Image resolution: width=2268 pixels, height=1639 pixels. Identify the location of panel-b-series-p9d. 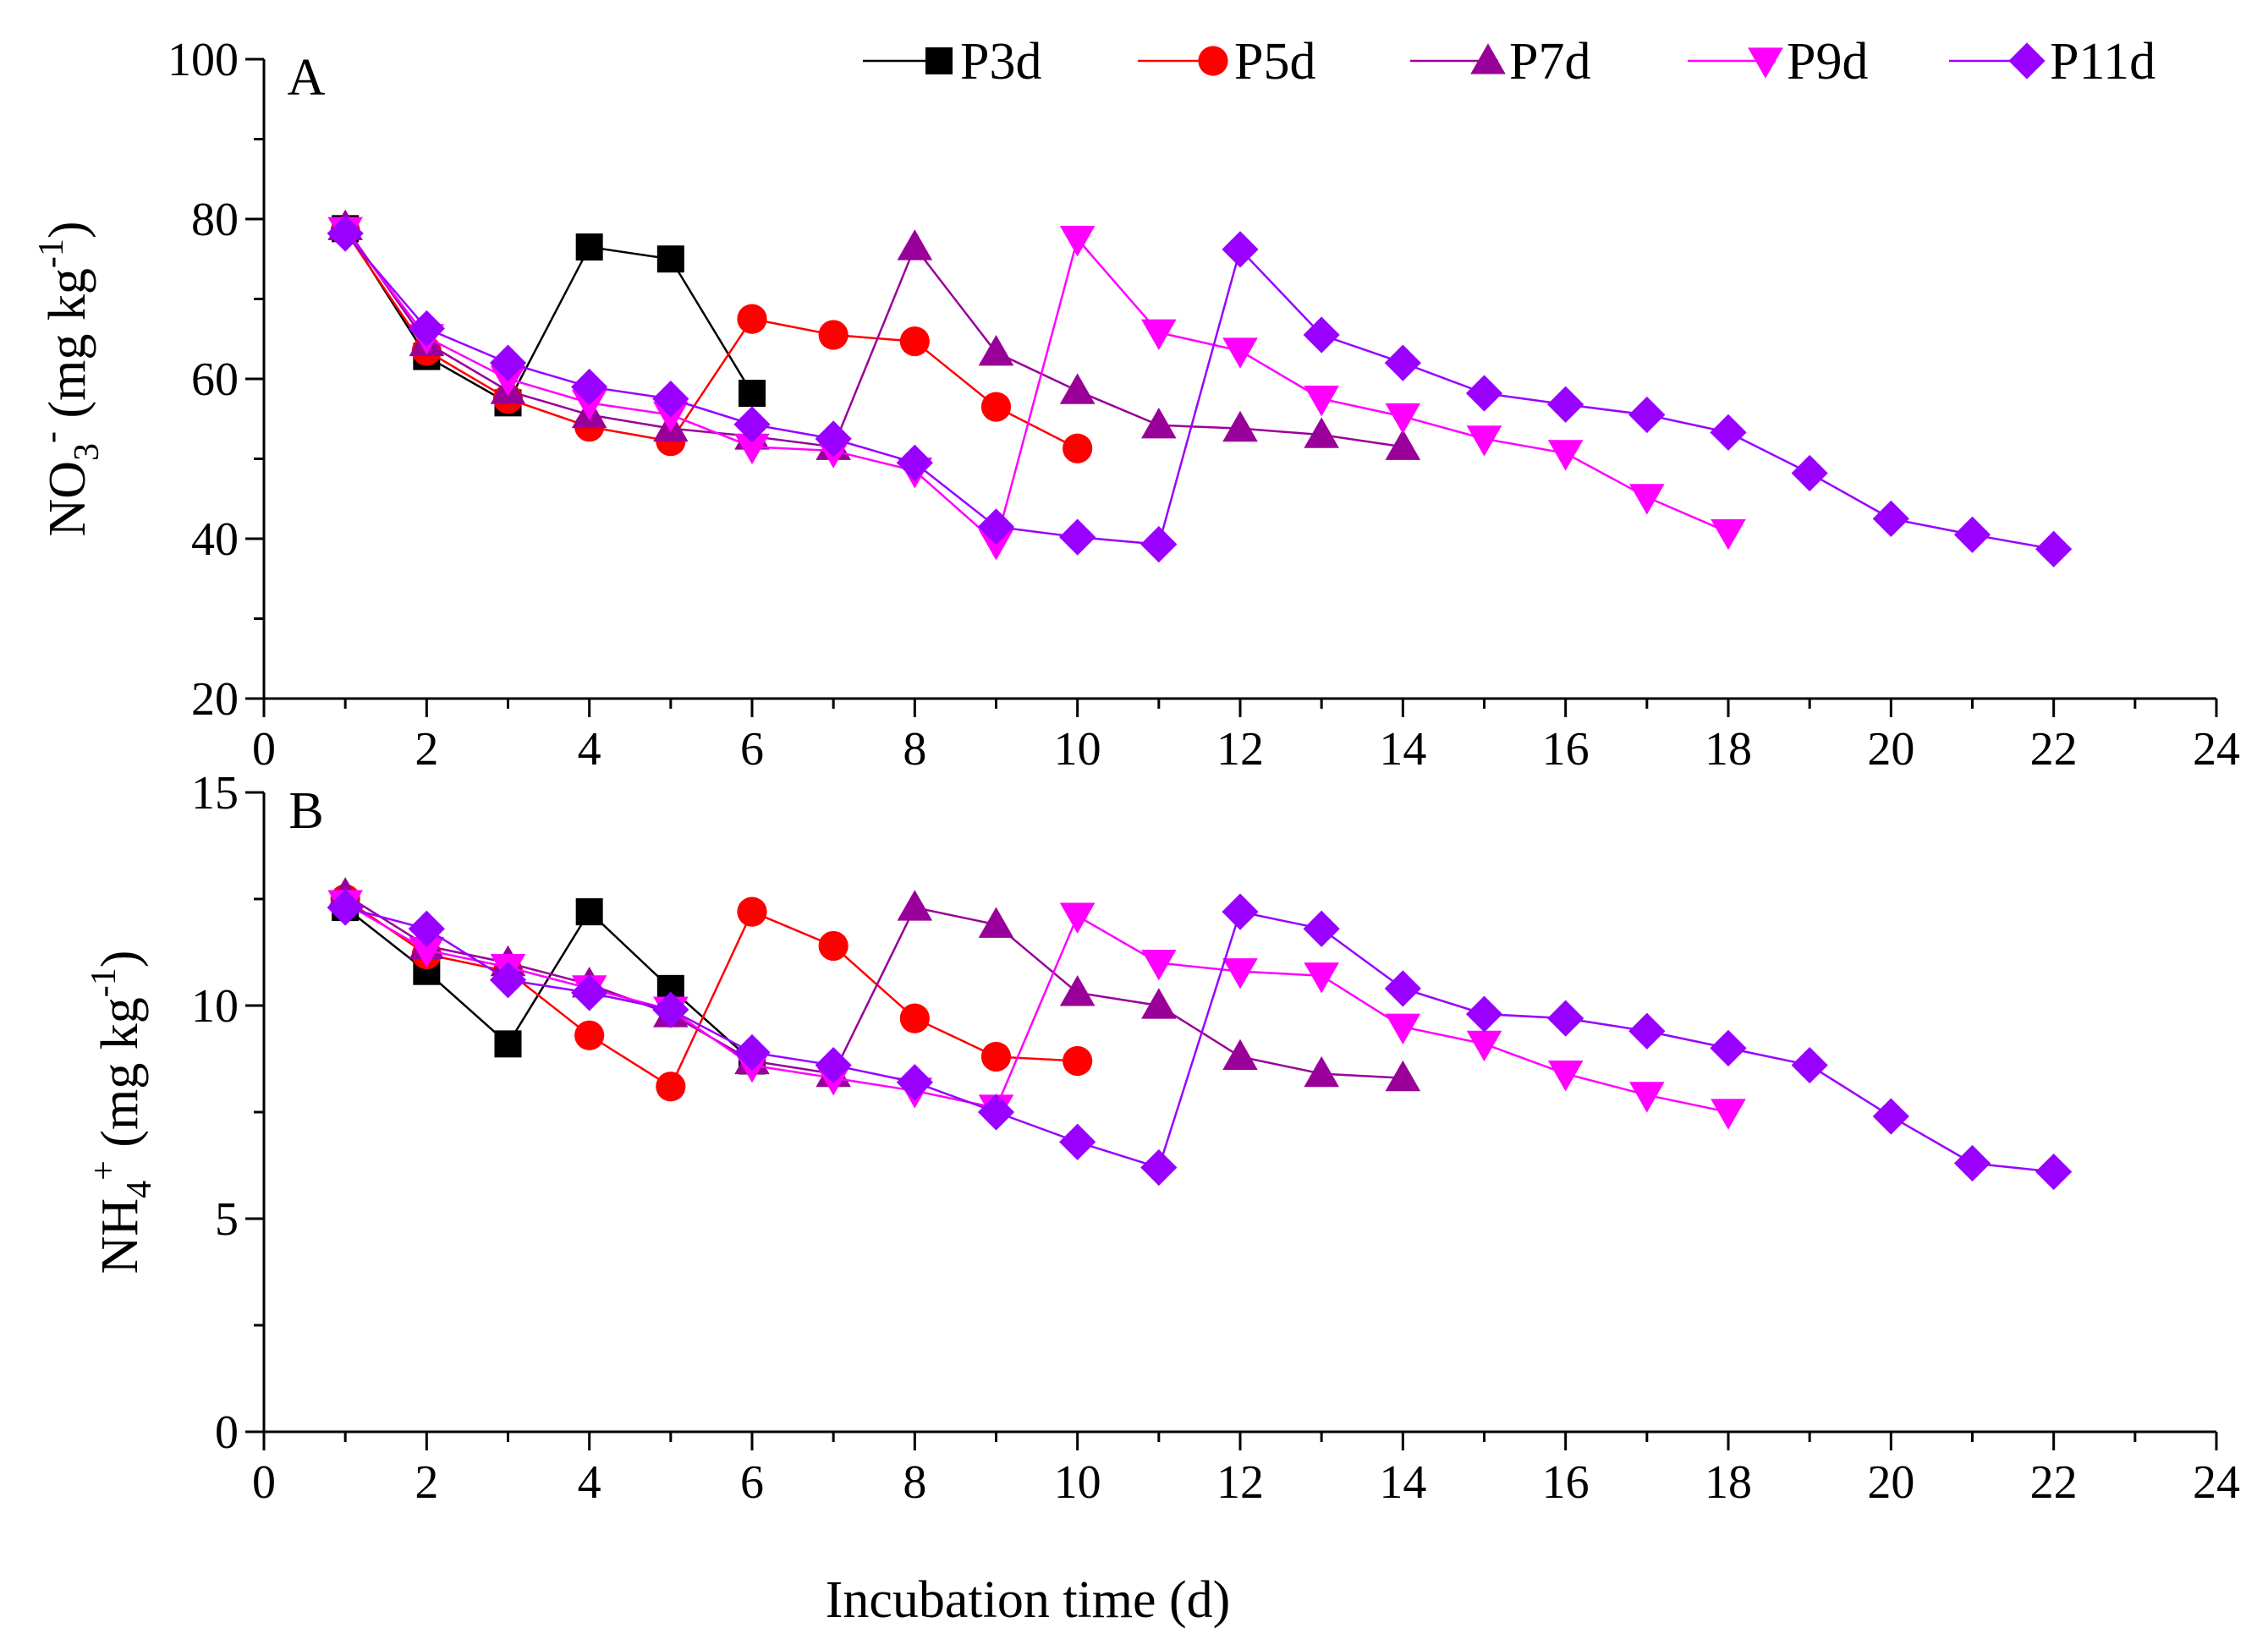
(1036, 1010).